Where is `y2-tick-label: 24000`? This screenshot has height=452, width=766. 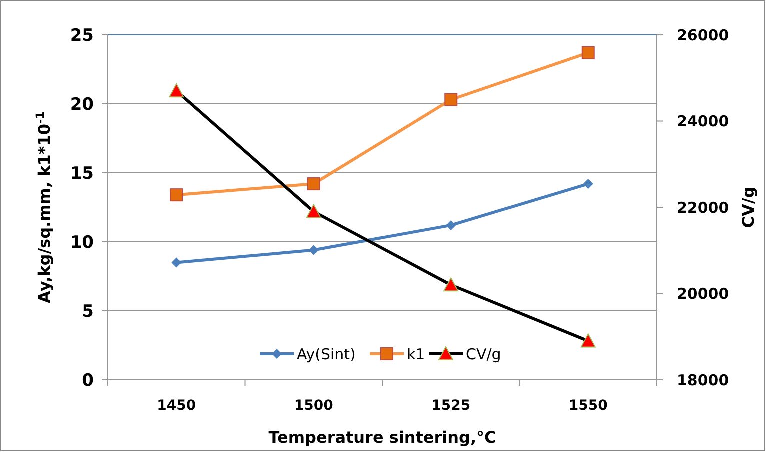 y2-tick-label: 24000 is located at coordinates (703, 121).